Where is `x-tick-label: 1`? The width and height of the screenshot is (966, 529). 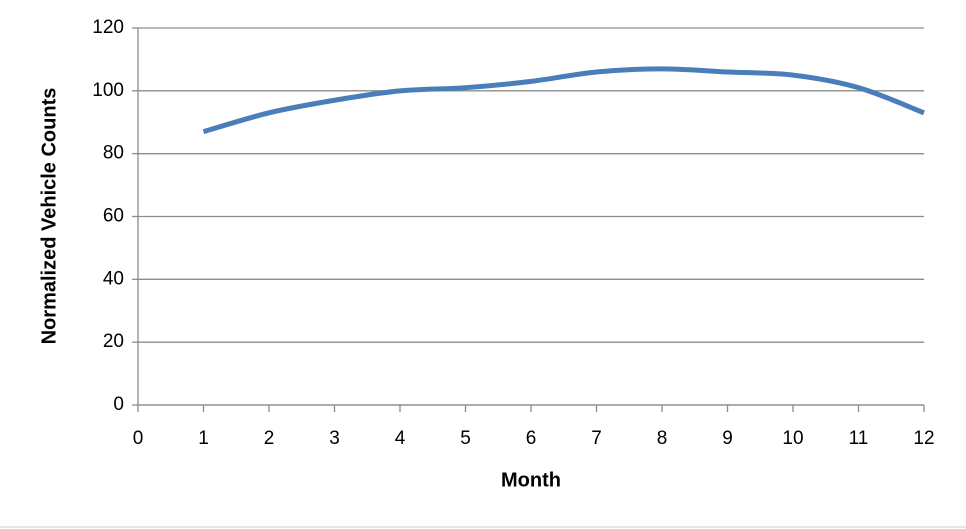
x-tick-label: 1 is located at coordinates (203, 438).